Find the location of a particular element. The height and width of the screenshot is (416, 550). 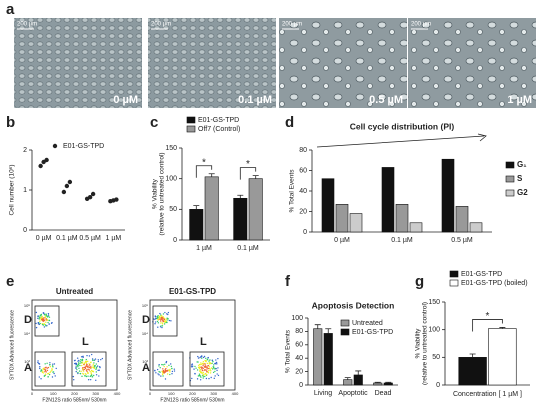

y-tick-label: 50 is located at coordinates (173, 209).